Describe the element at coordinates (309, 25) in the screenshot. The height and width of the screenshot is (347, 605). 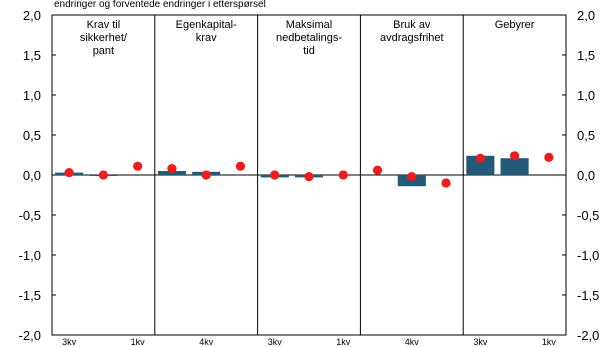
I see `panel-title-line: Maksimal` at that location.